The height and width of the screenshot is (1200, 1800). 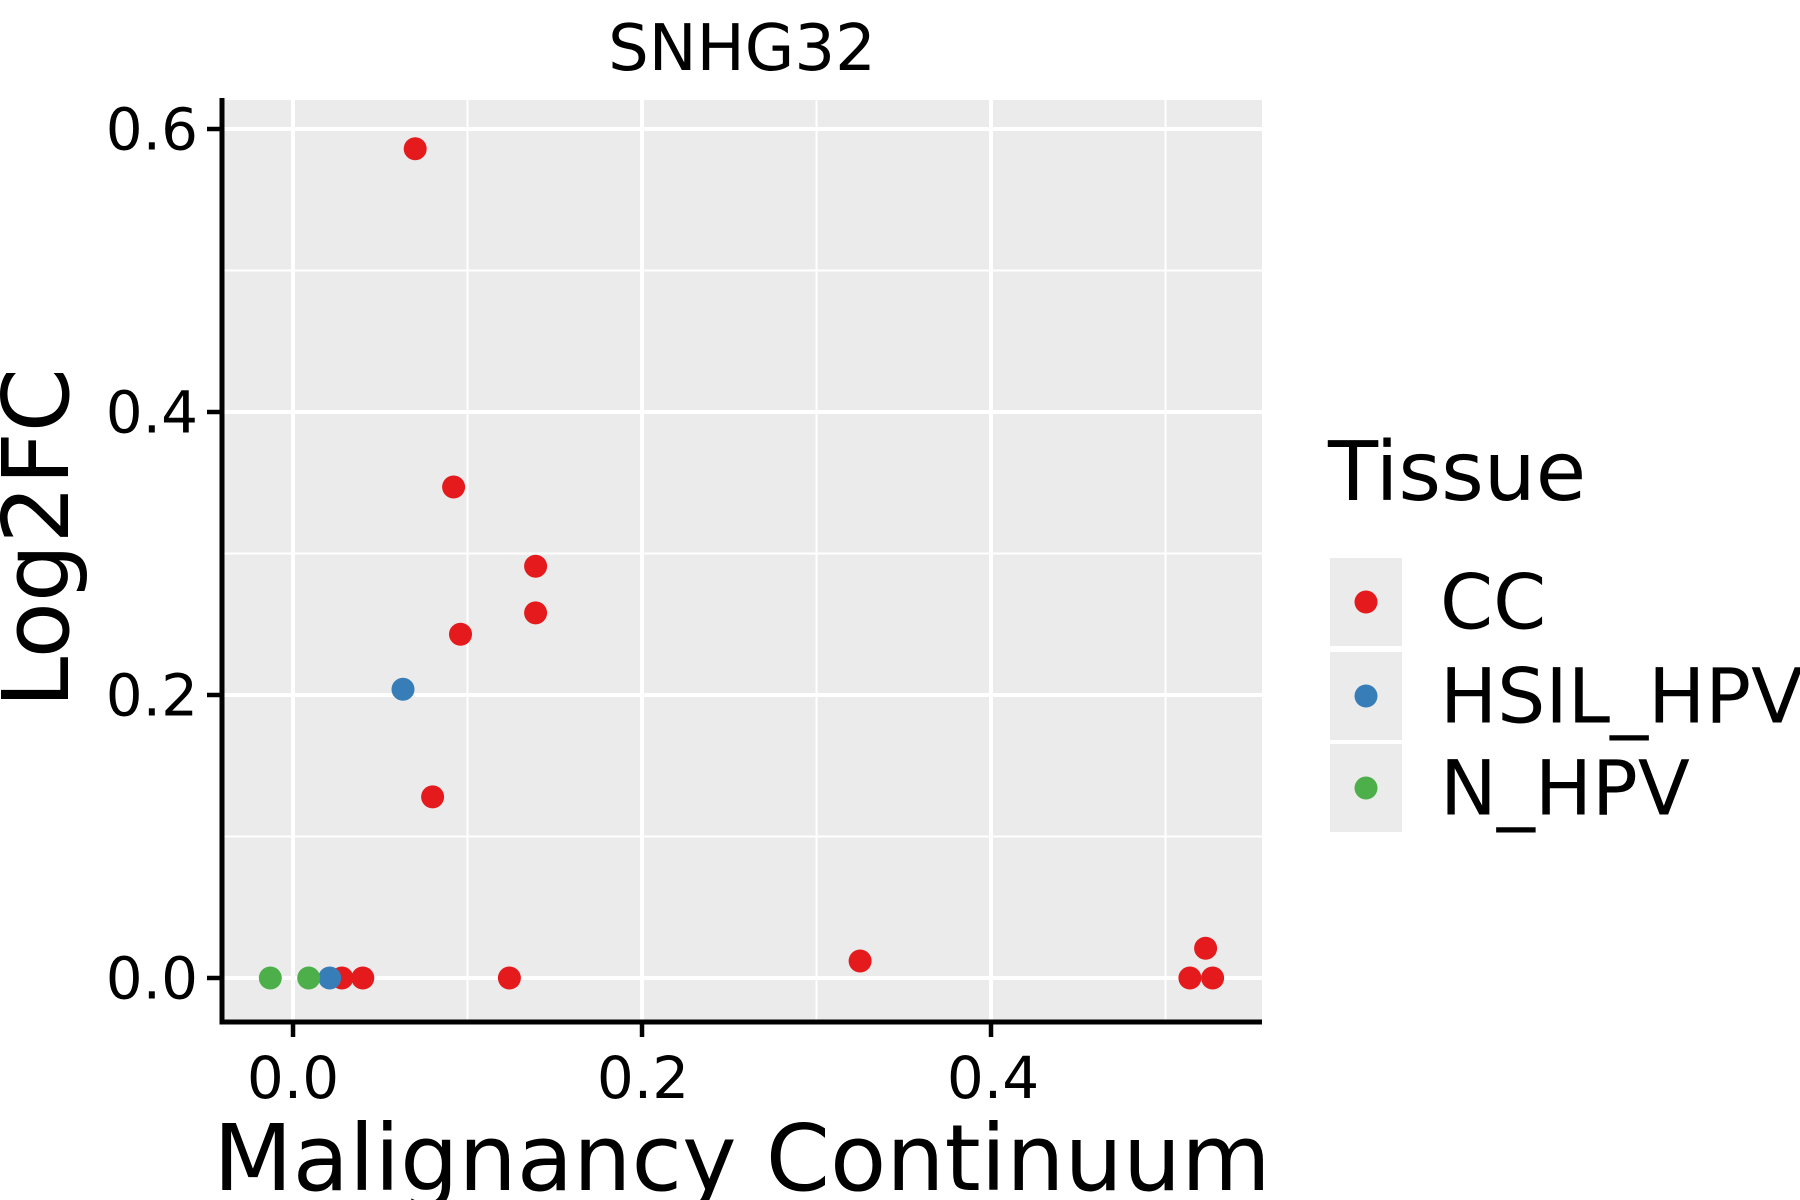 I want to click on x-tick-label-0.4: 0.4, so click(x=993, y=1078).